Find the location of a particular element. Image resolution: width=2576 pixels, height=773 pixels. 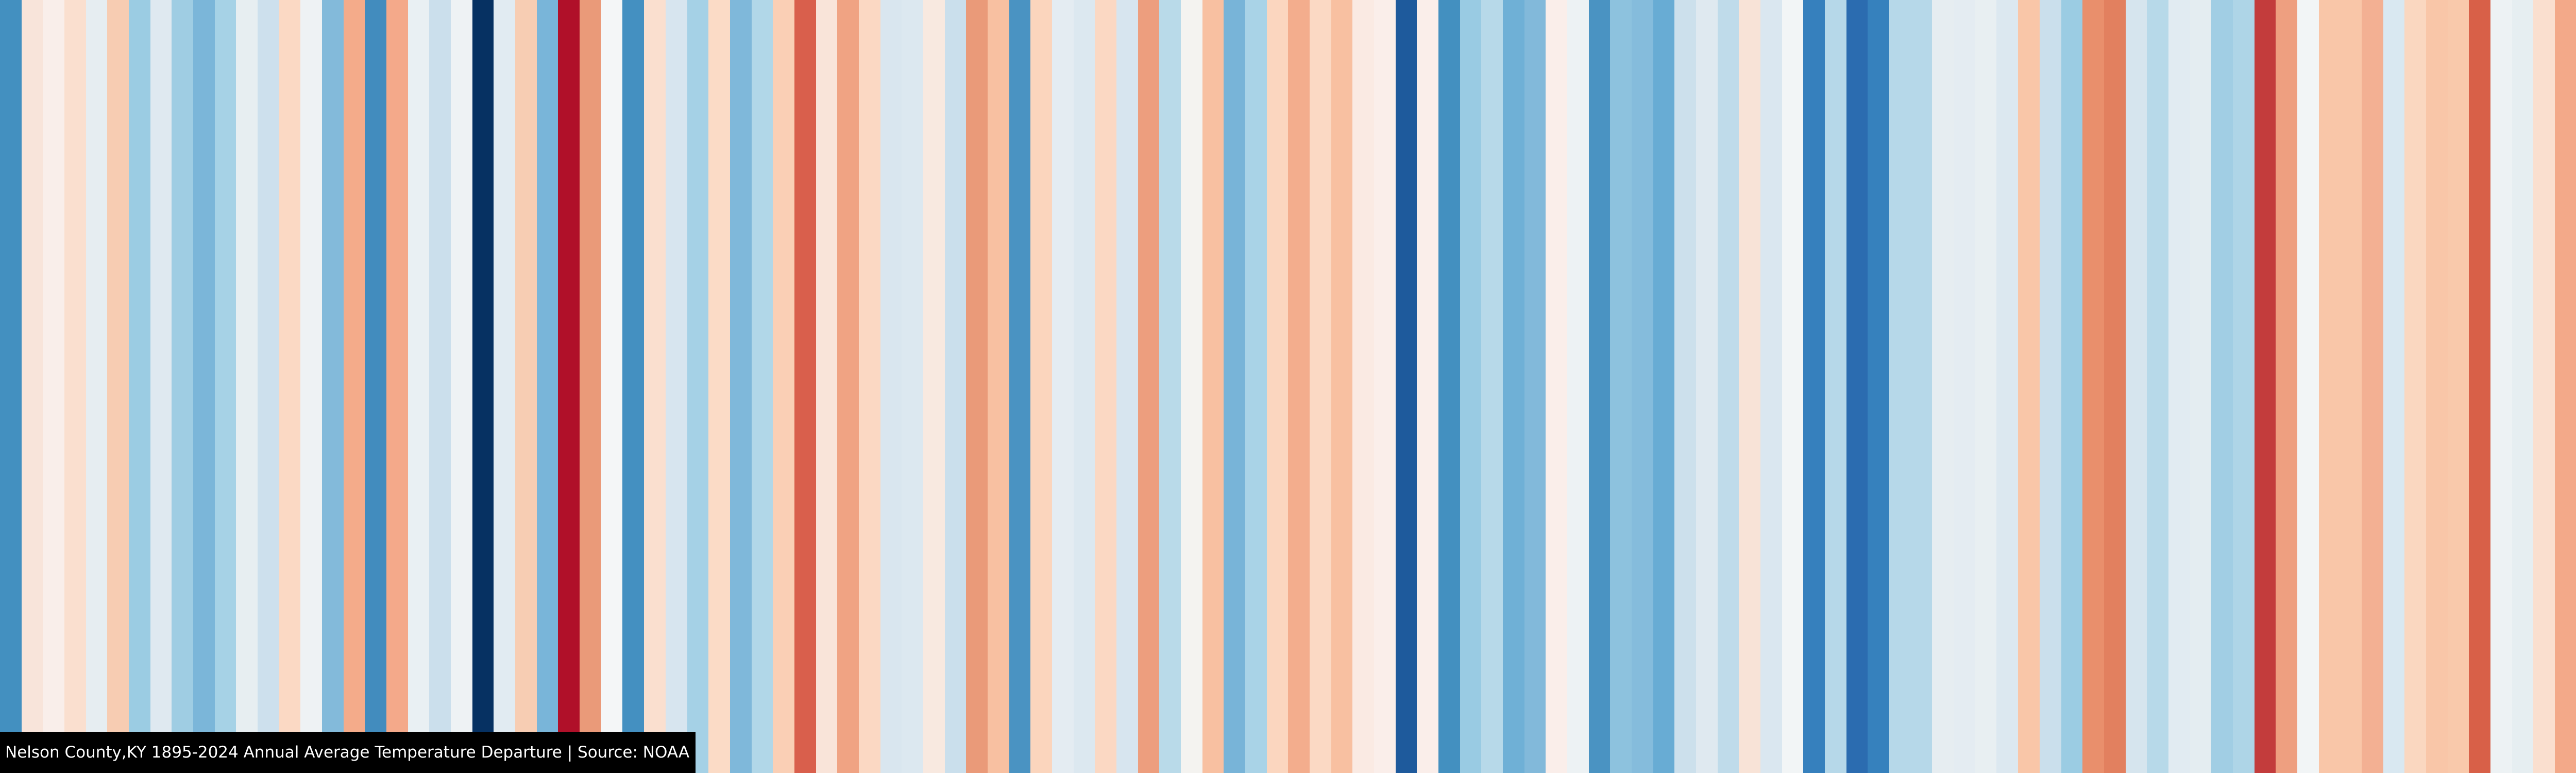

stripe-year-1920 is located at coordinates (547, 386).